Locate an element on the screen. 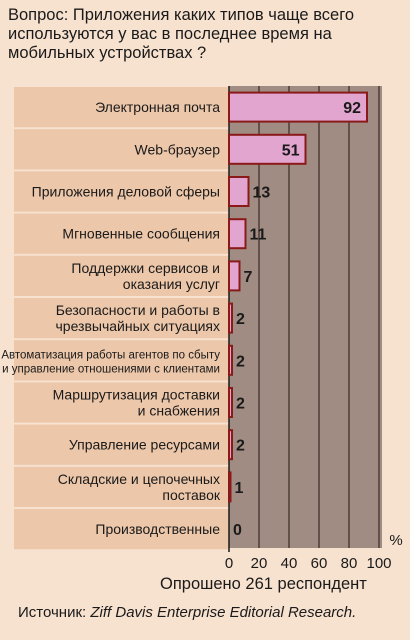  x-tick-label: 100 is located at coordinates (378, 563).